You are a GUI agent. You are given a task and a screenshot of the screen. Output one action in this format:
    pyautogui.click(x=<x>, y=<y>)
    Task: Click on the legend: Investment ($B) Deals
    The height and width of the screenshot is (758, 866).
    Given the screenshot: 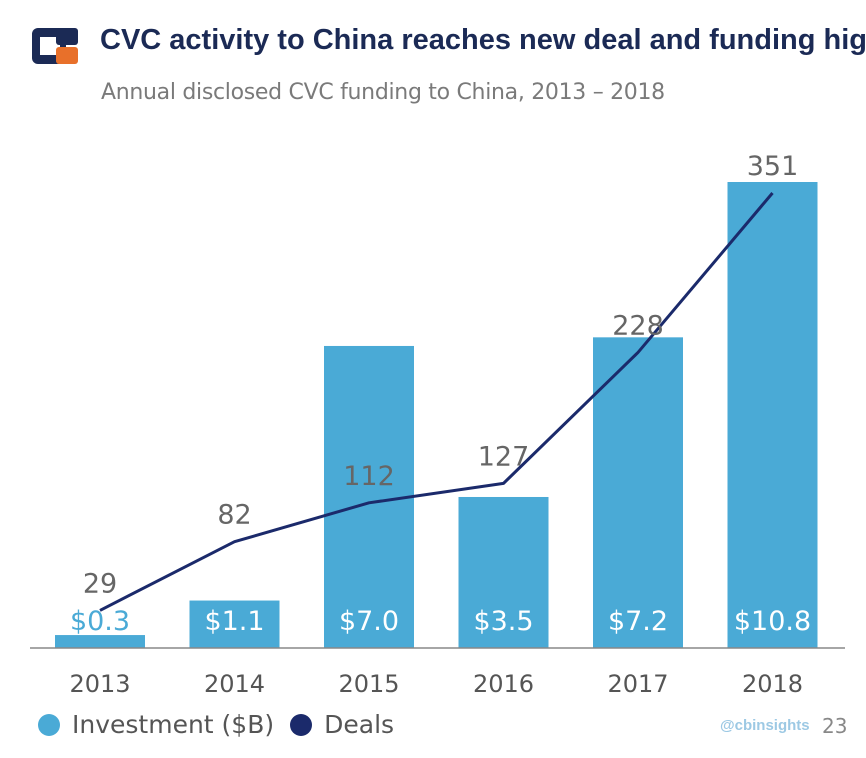 What is the action you would take?
    pyautogui.click(x=224, y=724)
    